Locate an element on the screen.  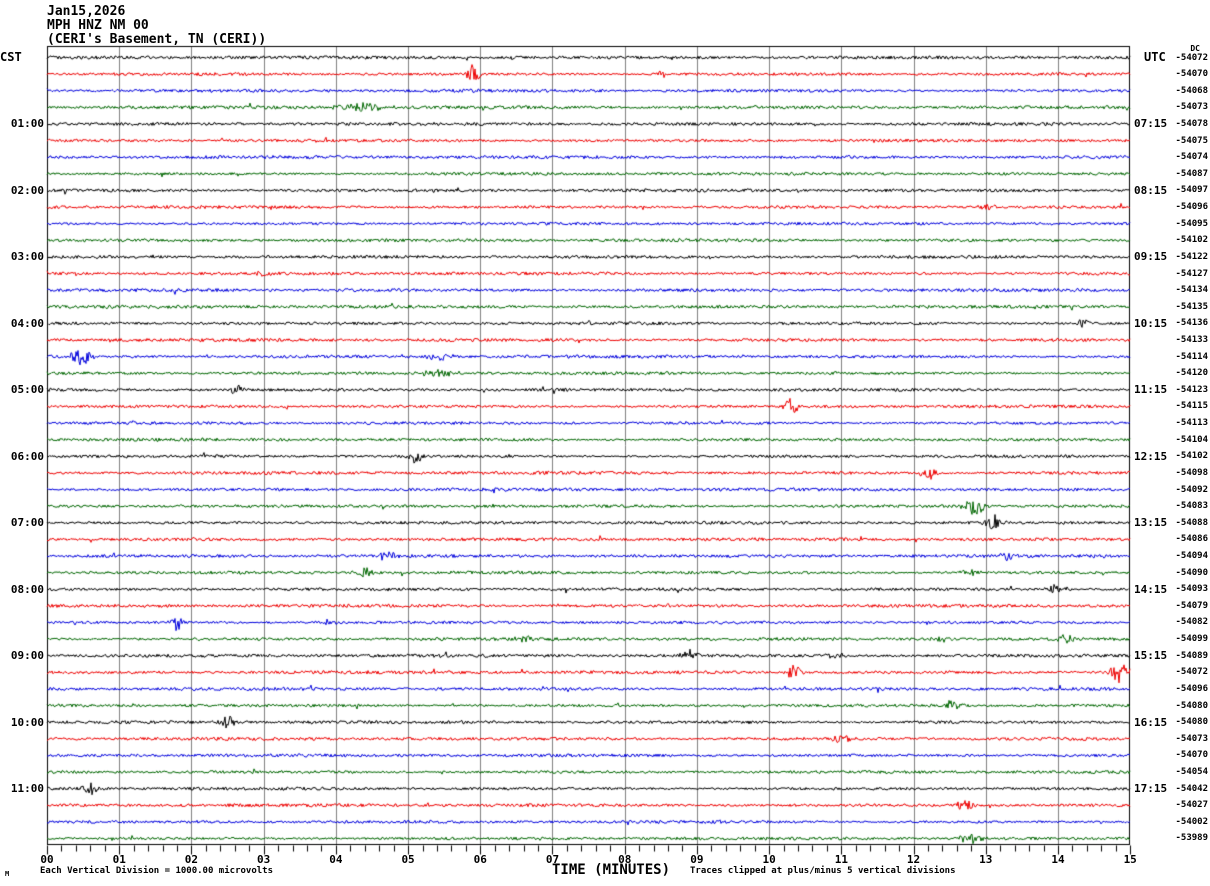
dc-offset-value: -54089 is located at coordinates (1191, 655).